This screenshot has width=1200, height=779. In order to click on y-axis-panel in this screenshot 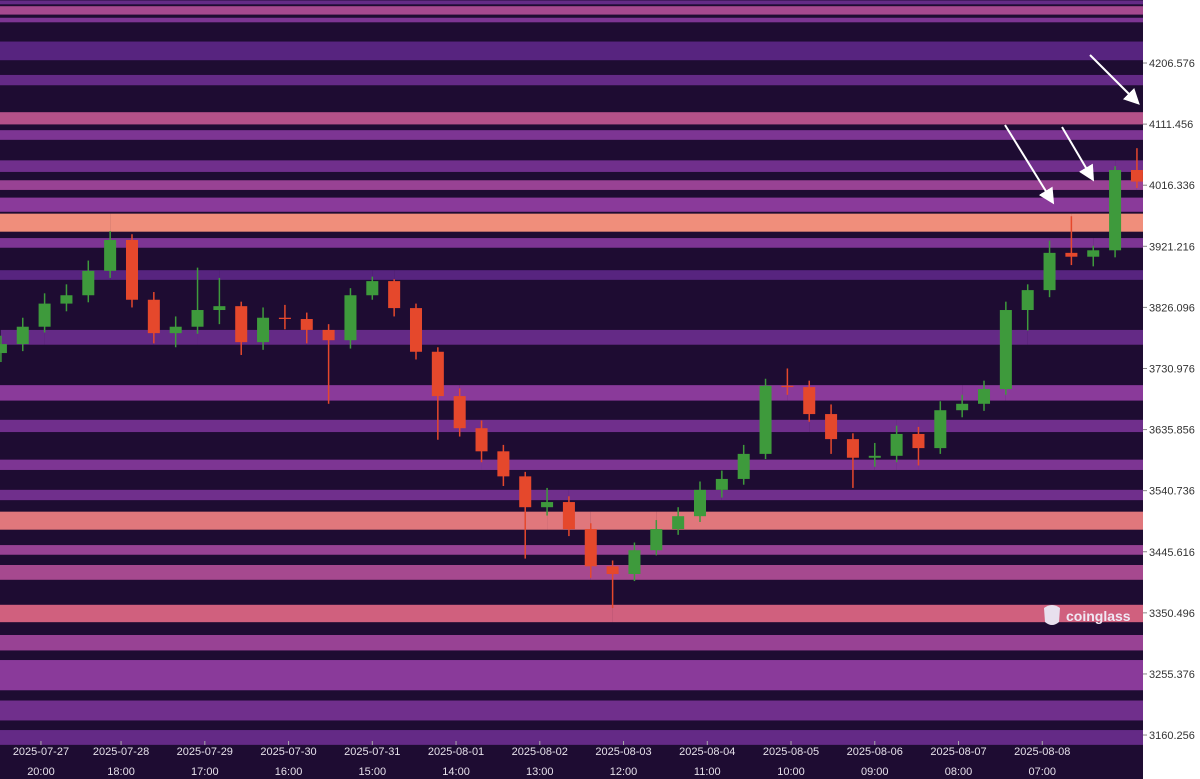, I will do `click(1171, 389)`.